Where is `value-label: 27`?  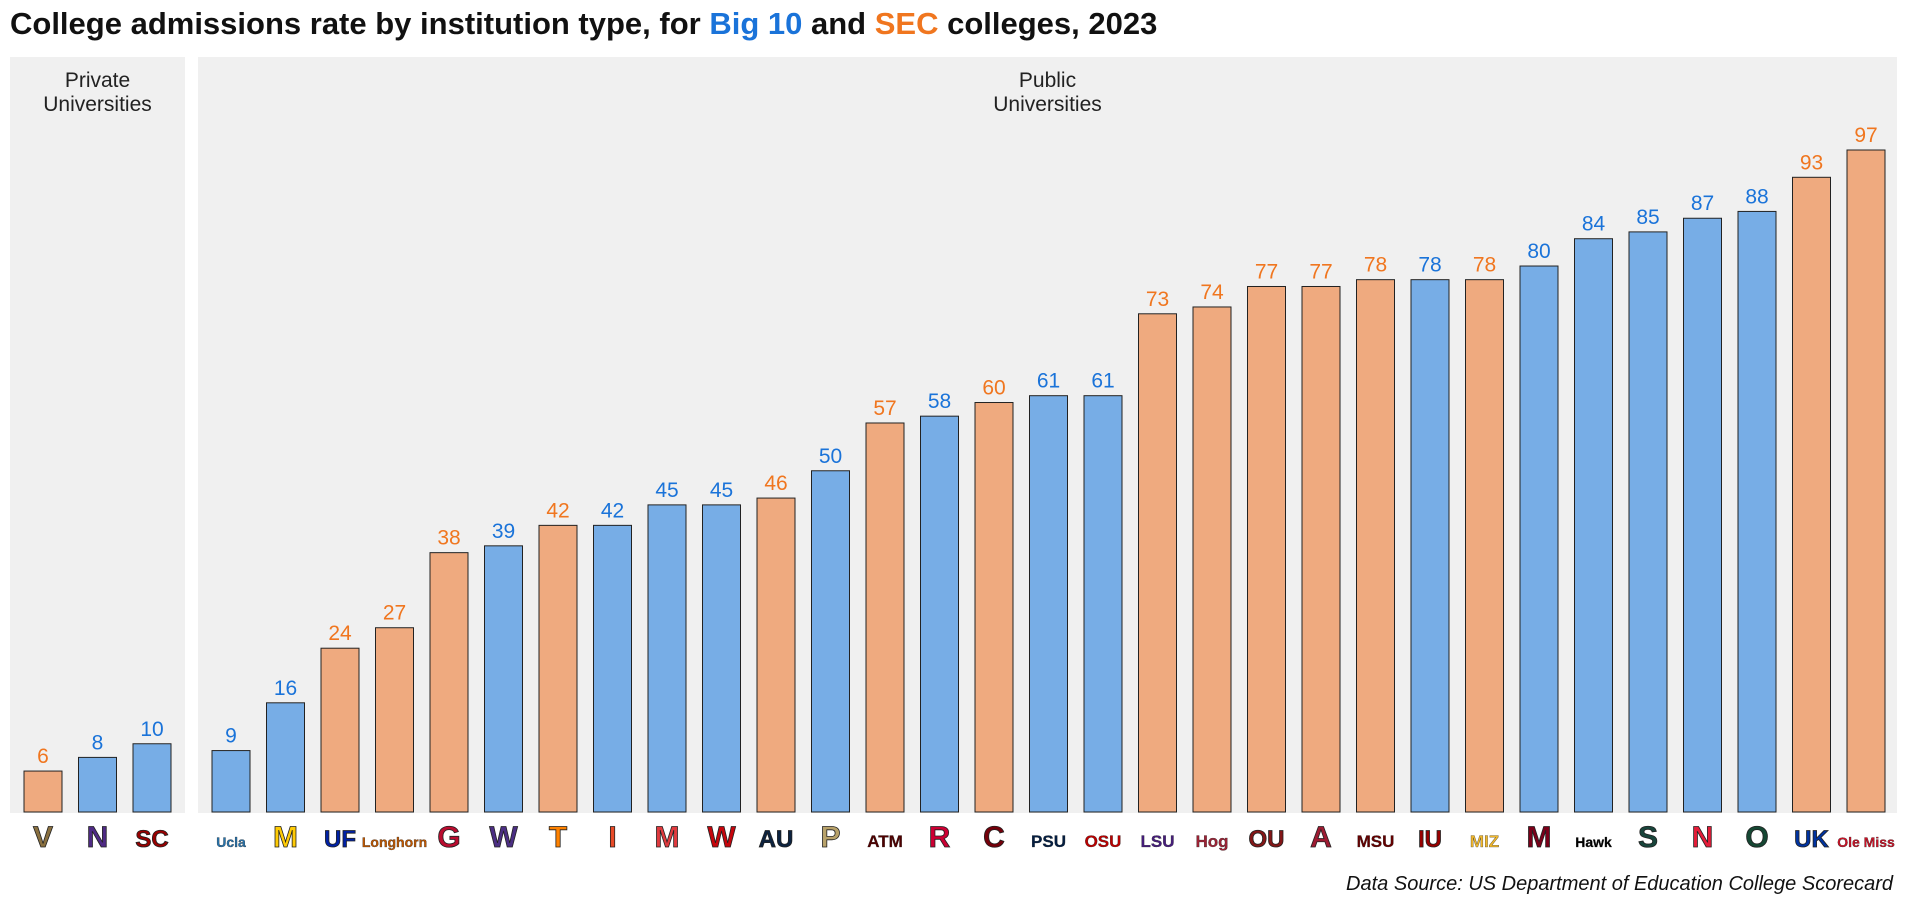 value-label: 27 is located at coordinates (394, 613).